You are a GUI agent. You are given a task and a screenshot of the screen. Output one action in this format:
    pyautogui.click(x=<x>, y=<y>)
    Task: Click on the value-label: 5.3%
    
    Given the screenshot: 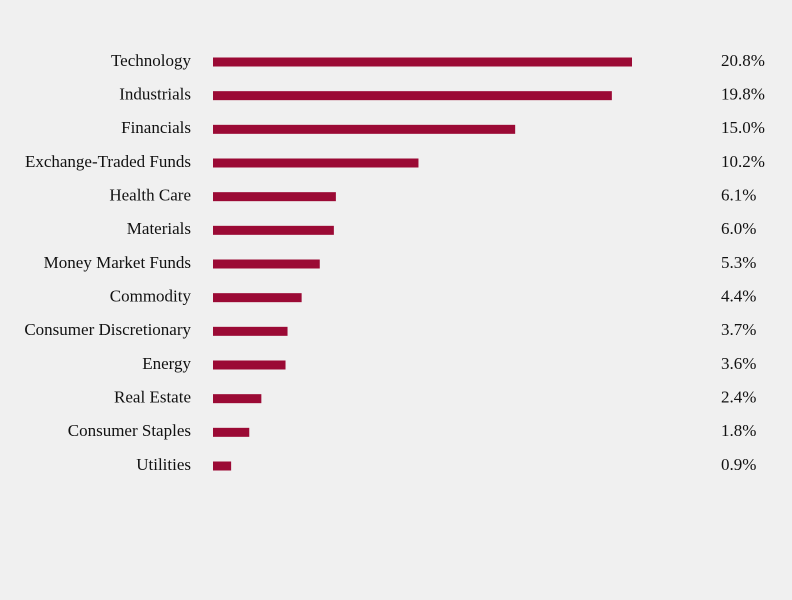 What is the action you would take?
    pyautogui.click(x=738, y=262)
    